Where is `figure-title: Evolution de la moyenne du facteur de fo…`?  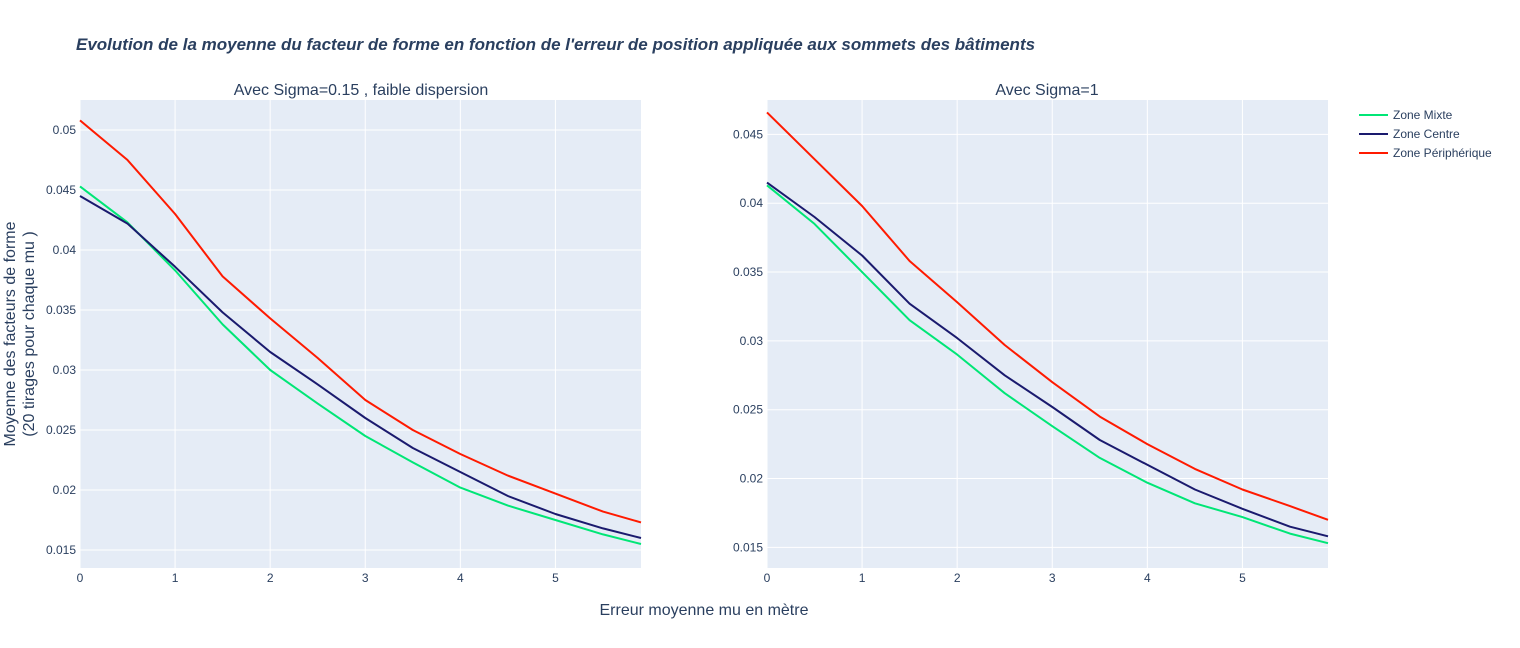 figure-title: Evolution de la moyenne du facteur de fo… is located at coordinates (555, 44).